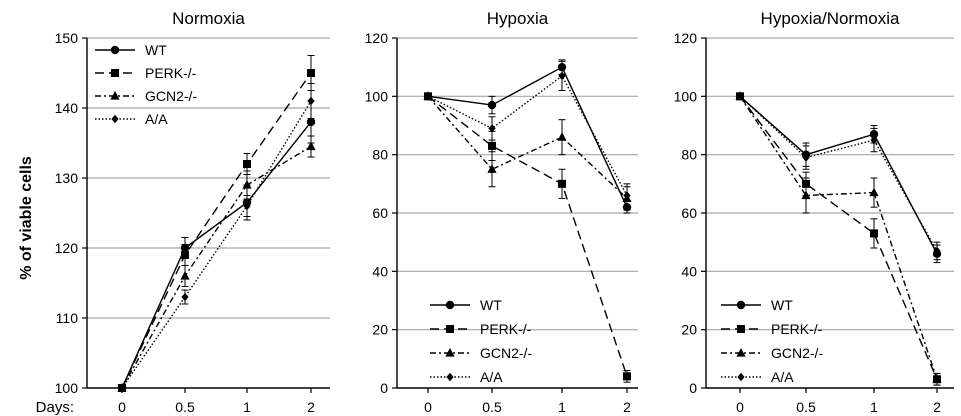 The image size is (961, 416). What do you see at coordinates (55, 407) in the screenshot?
I see `x-axis-prefix: Days:` at bounding box center [55, 407].